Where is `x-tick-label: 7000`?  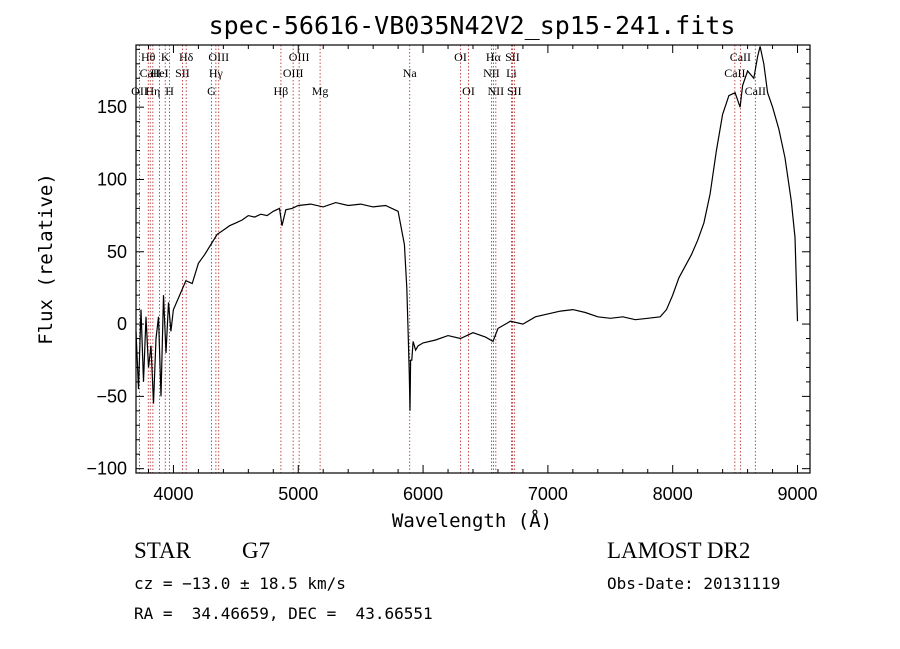 x-tick-label: 7000 is located at coordinates (548, 494).